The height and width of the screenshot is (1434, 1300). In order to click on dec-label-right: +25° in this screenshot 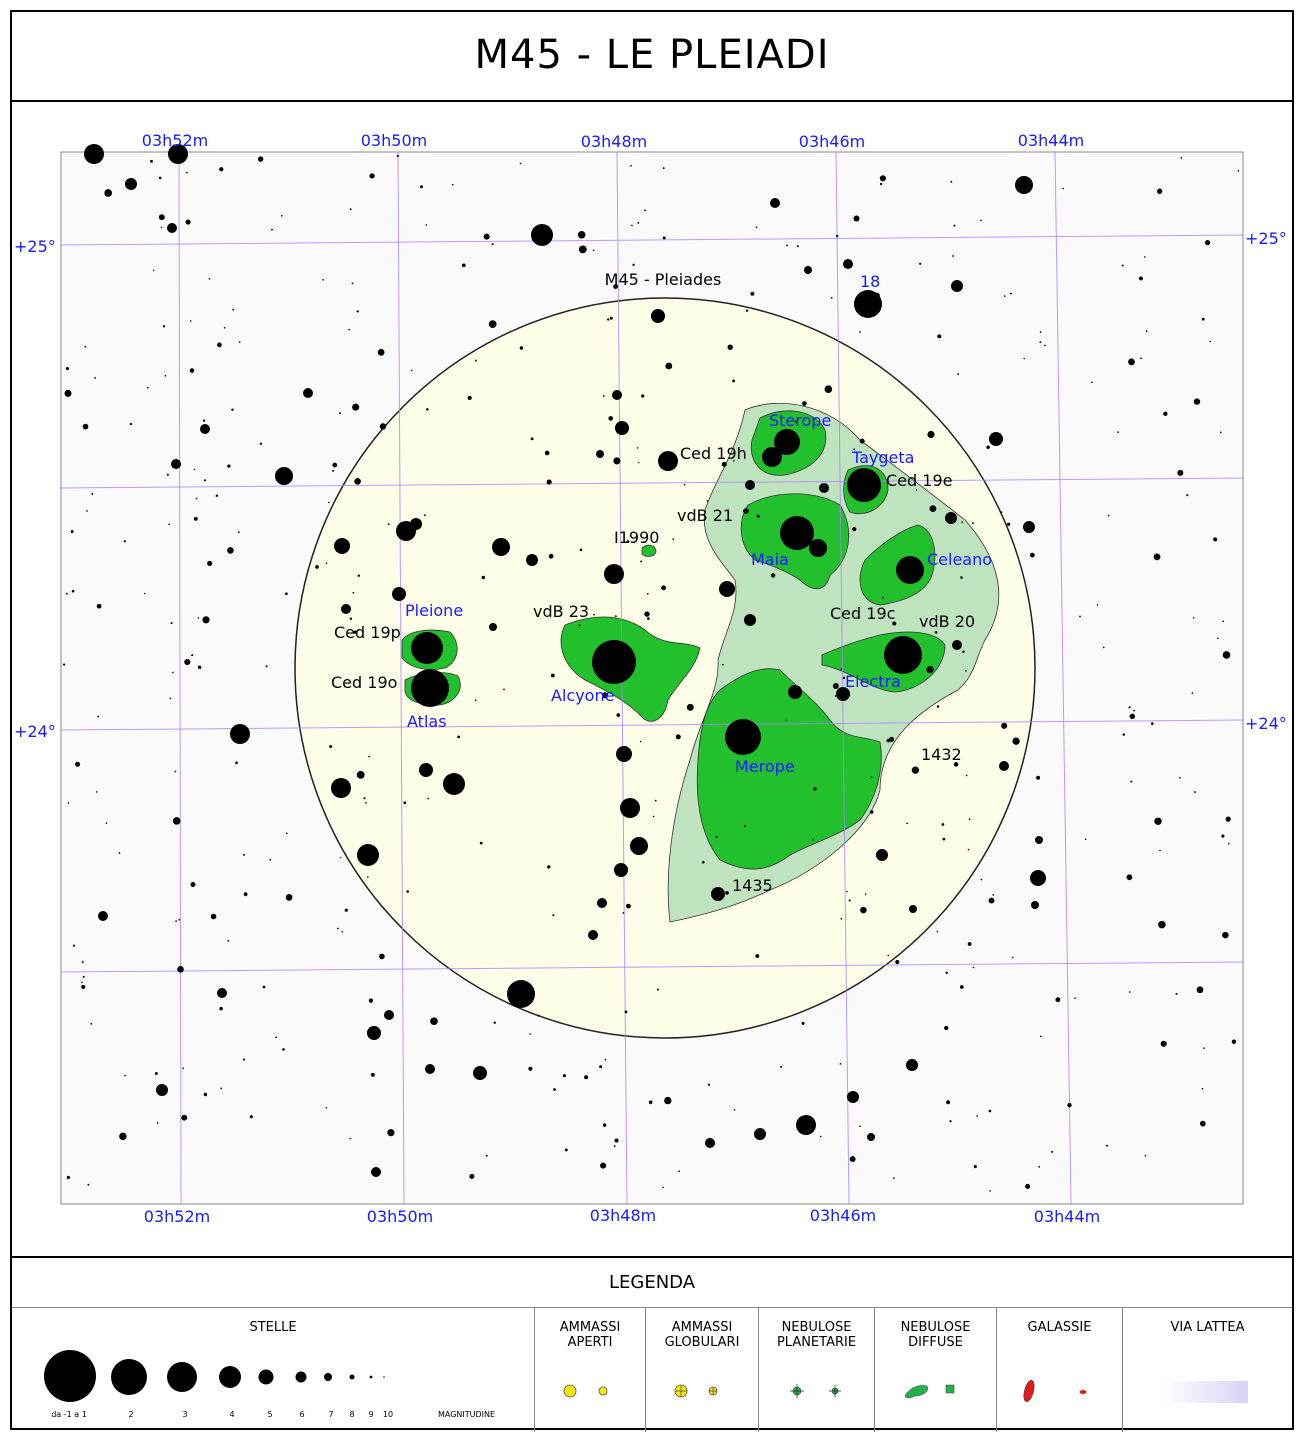, I will do `click(1266, 238)`.